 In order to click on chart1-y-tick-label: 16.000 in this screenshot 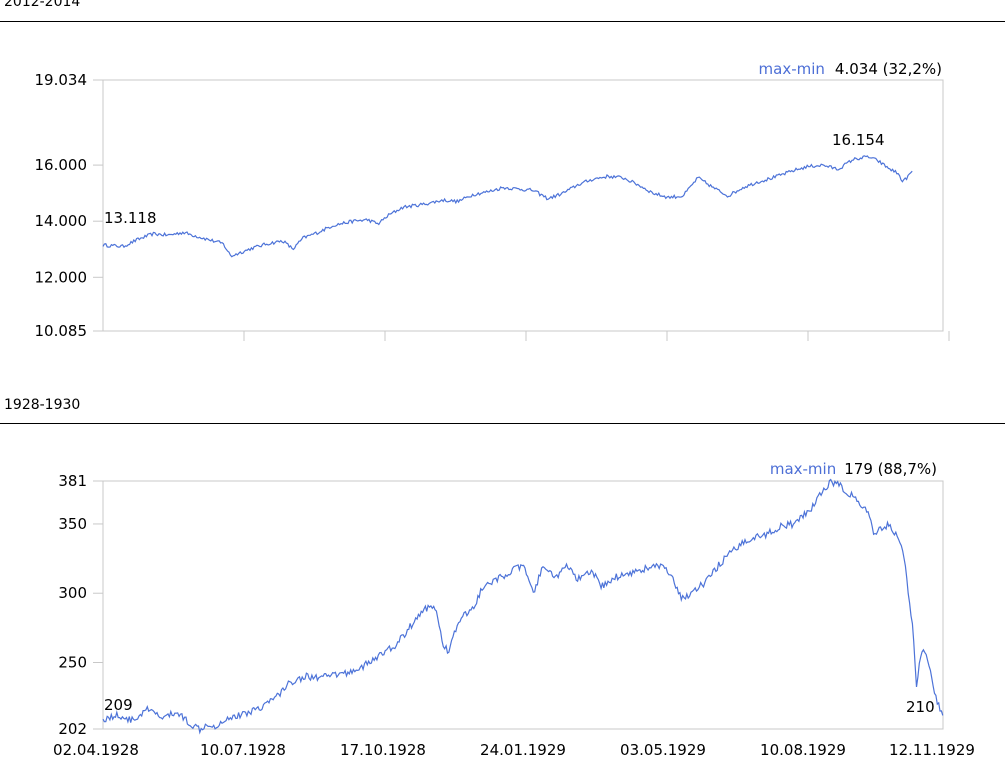, I will do `click(61, 165)`.